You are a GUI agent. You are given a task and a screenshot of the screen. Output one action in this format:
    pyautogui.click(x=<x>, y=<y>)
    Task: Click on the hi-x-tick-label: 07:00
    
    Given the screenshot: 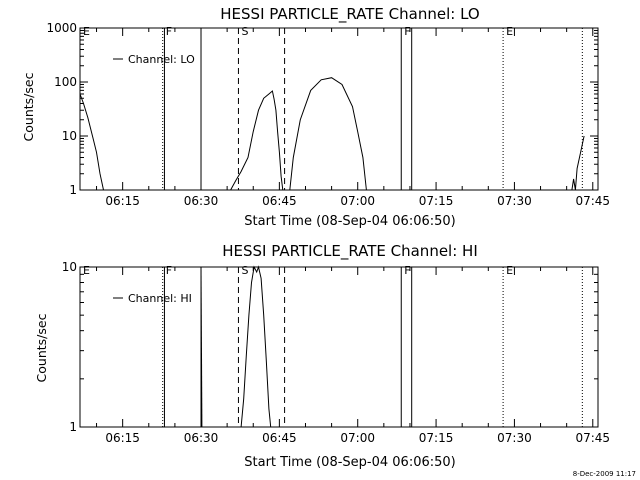 What is the action you would take?
    pyautogui.click(x=357, y=438)
    